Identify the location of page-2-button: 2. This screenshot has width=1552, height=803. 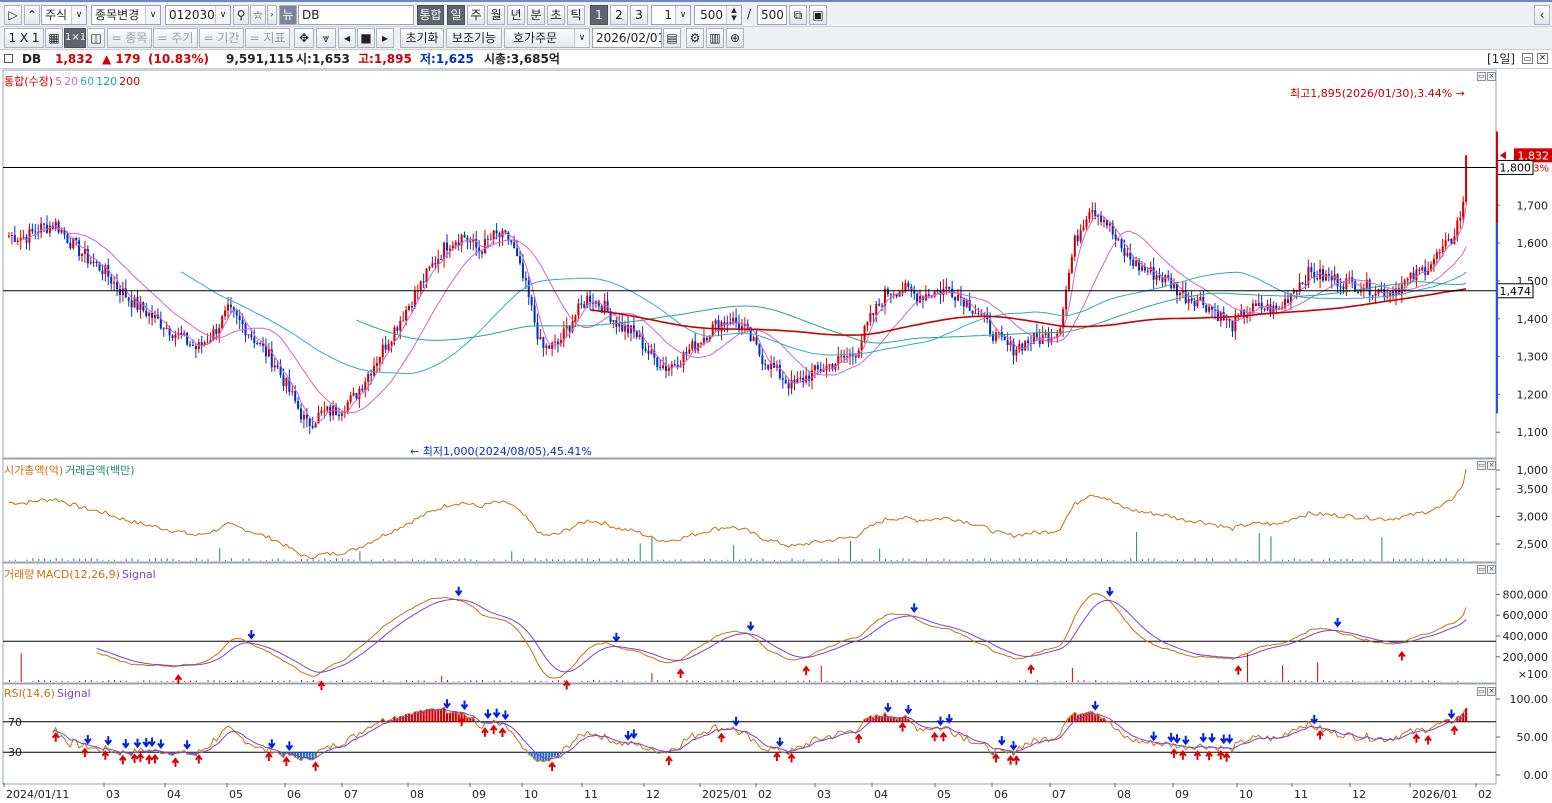
(619, 15).